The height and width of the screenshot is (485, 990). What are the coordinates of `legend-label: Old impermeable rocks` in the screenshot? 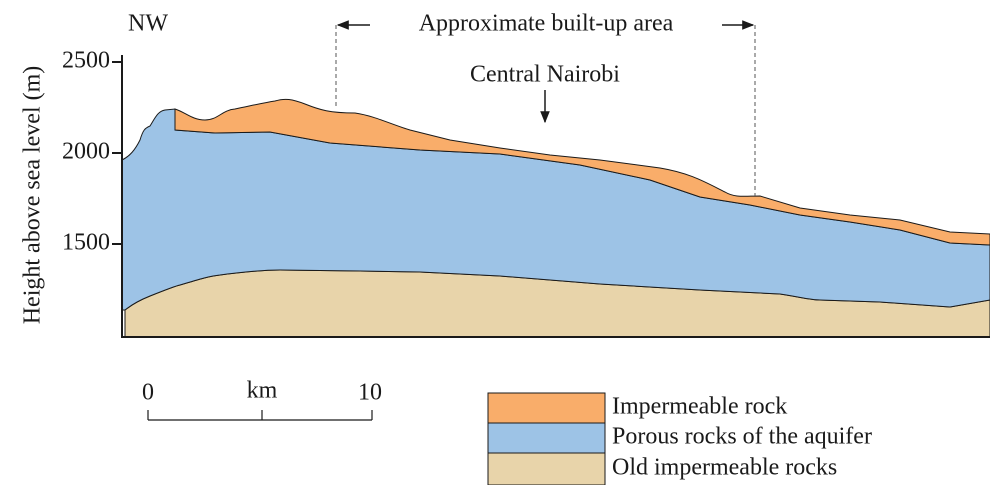 It's located at (724, 468).